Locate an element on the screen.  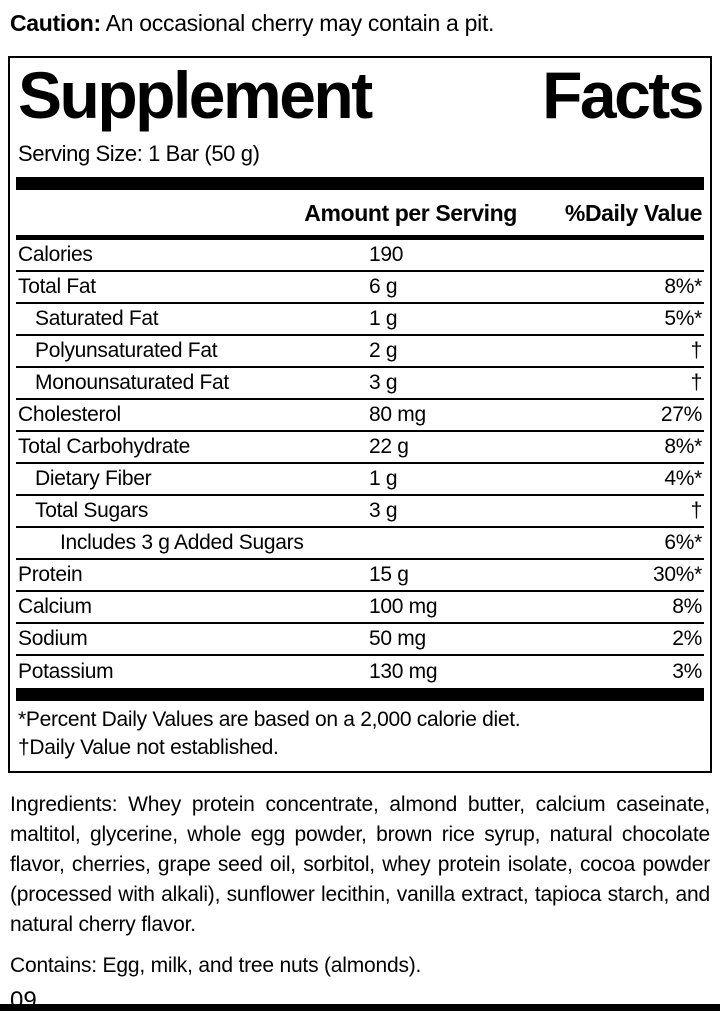
thick-divider-bottom is located at coordinates (360, 695).